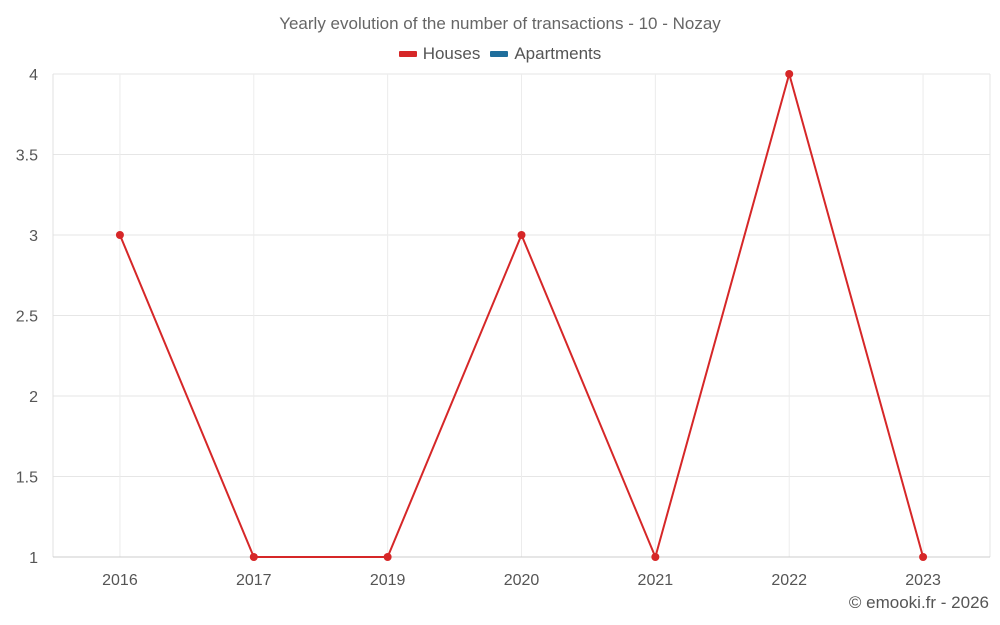 This screenshot has width=1000, height=625. Describe the element at coordinates (407, 54) in the screenshot. I see `legend-swatch-houses` at that location.